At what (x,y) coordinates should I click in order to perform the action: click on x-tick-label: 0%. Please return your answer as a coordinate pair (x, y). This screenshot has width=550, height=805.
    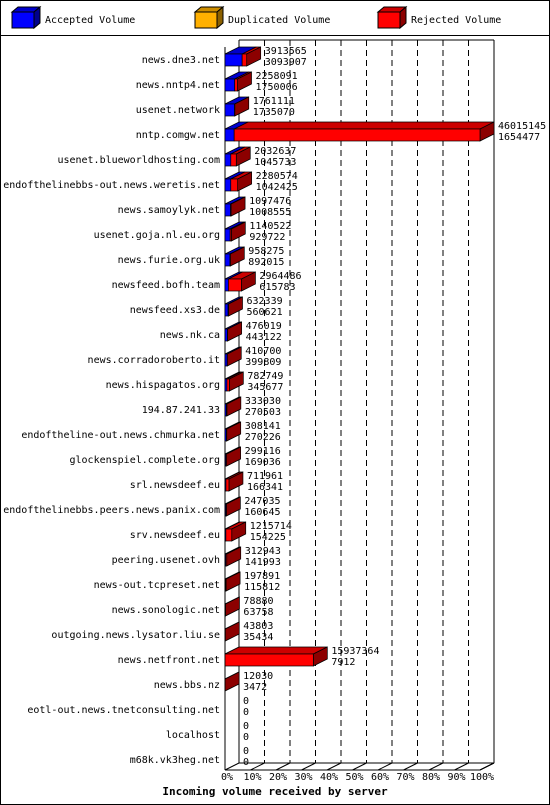
    Looking at the image, I should click on (227, 777).